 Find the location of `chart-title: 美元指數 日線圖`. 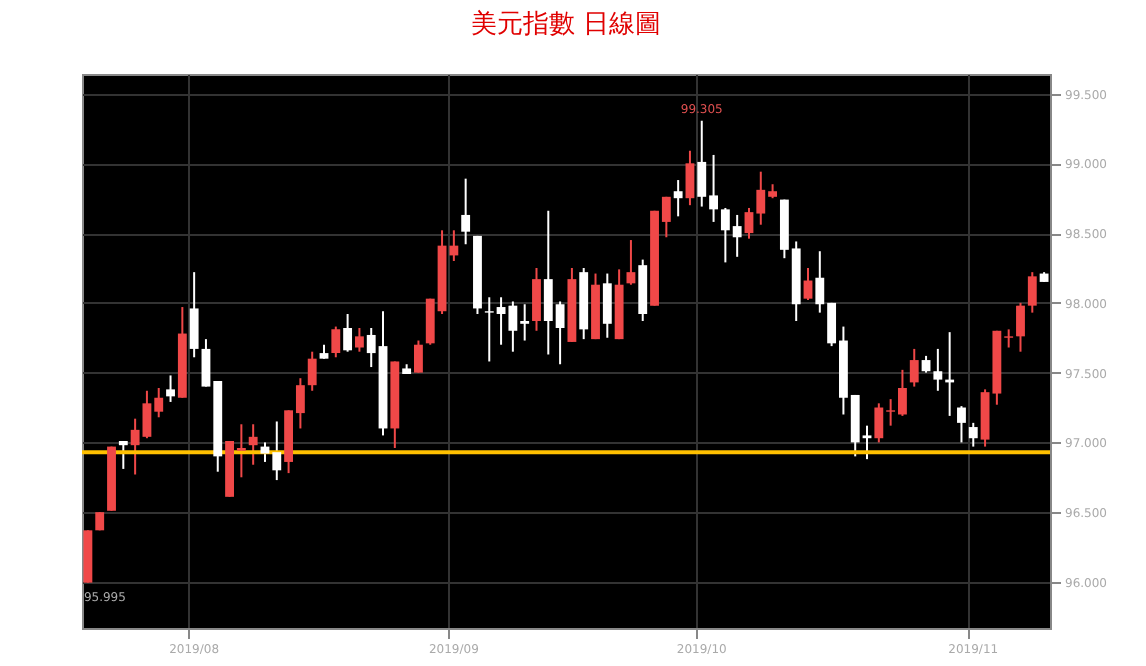

chart-title: 美元指數 日線圖 is located at coordinates (566, 24).